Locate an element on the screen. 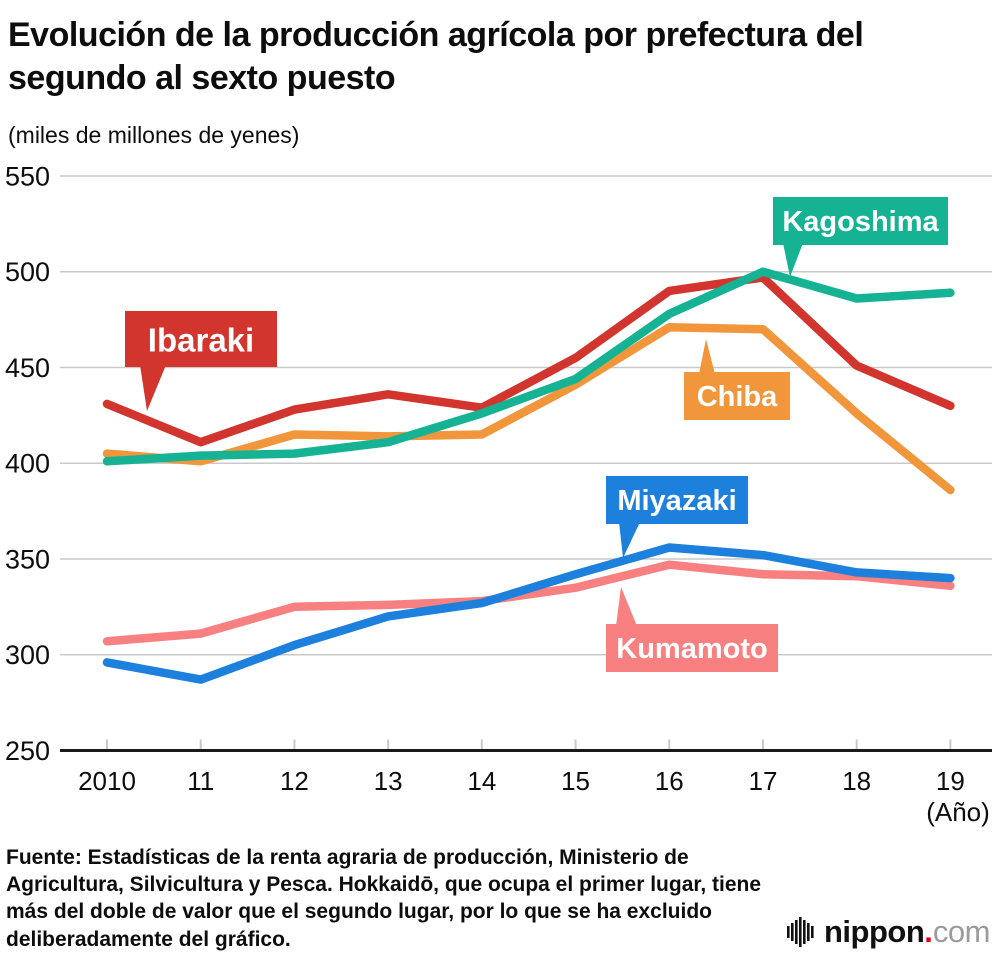  series-label-box-kagoshima is located at coordinates (860, 220).